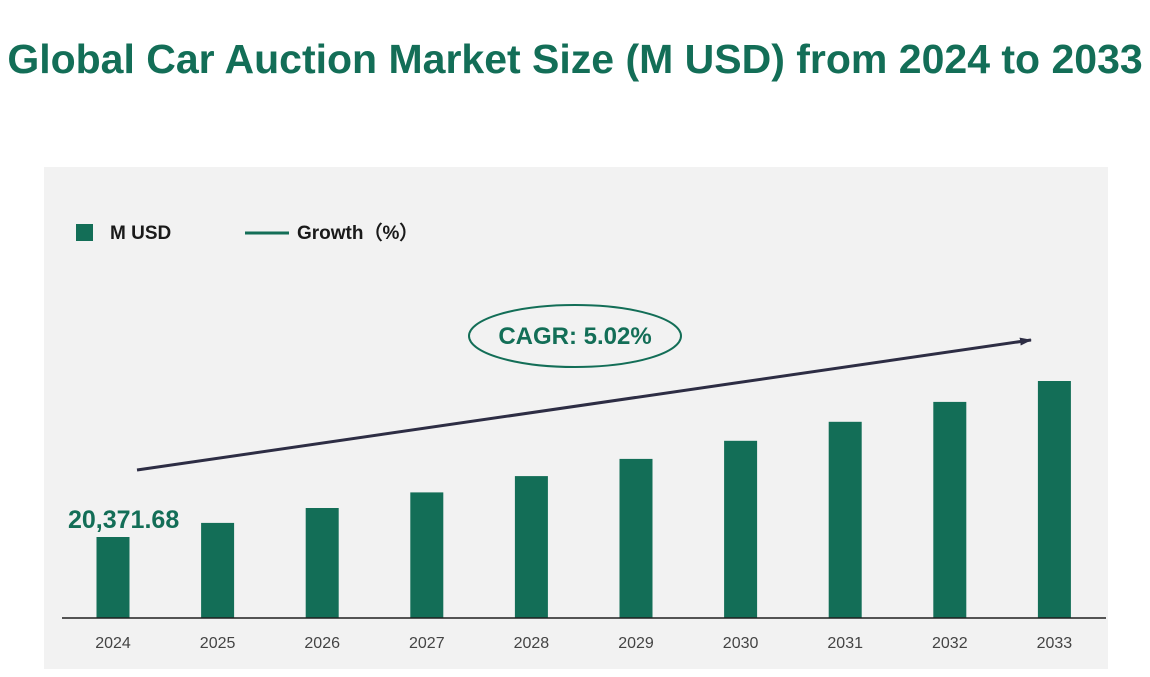 The image size is (1150, 677). What do you see at coordinates (84, 232) in the screenshot?
I see `legend-swatch-bar` at bounding box center [84, 232].